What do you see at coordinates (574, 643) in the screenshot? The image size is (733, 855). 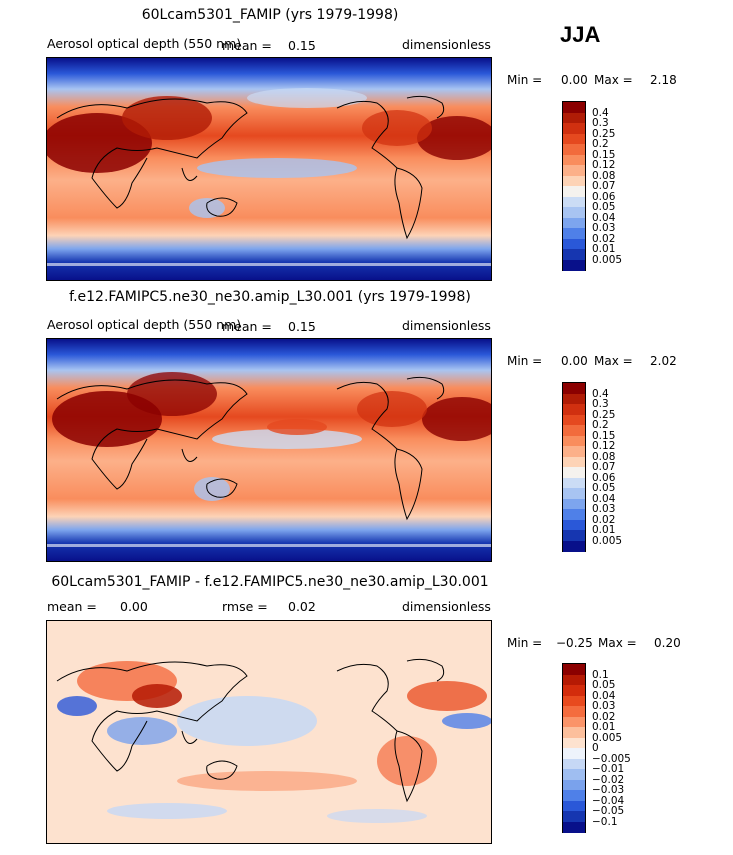 I see `panel-3-min-value: −0.25` at bounding box center [574, 643].